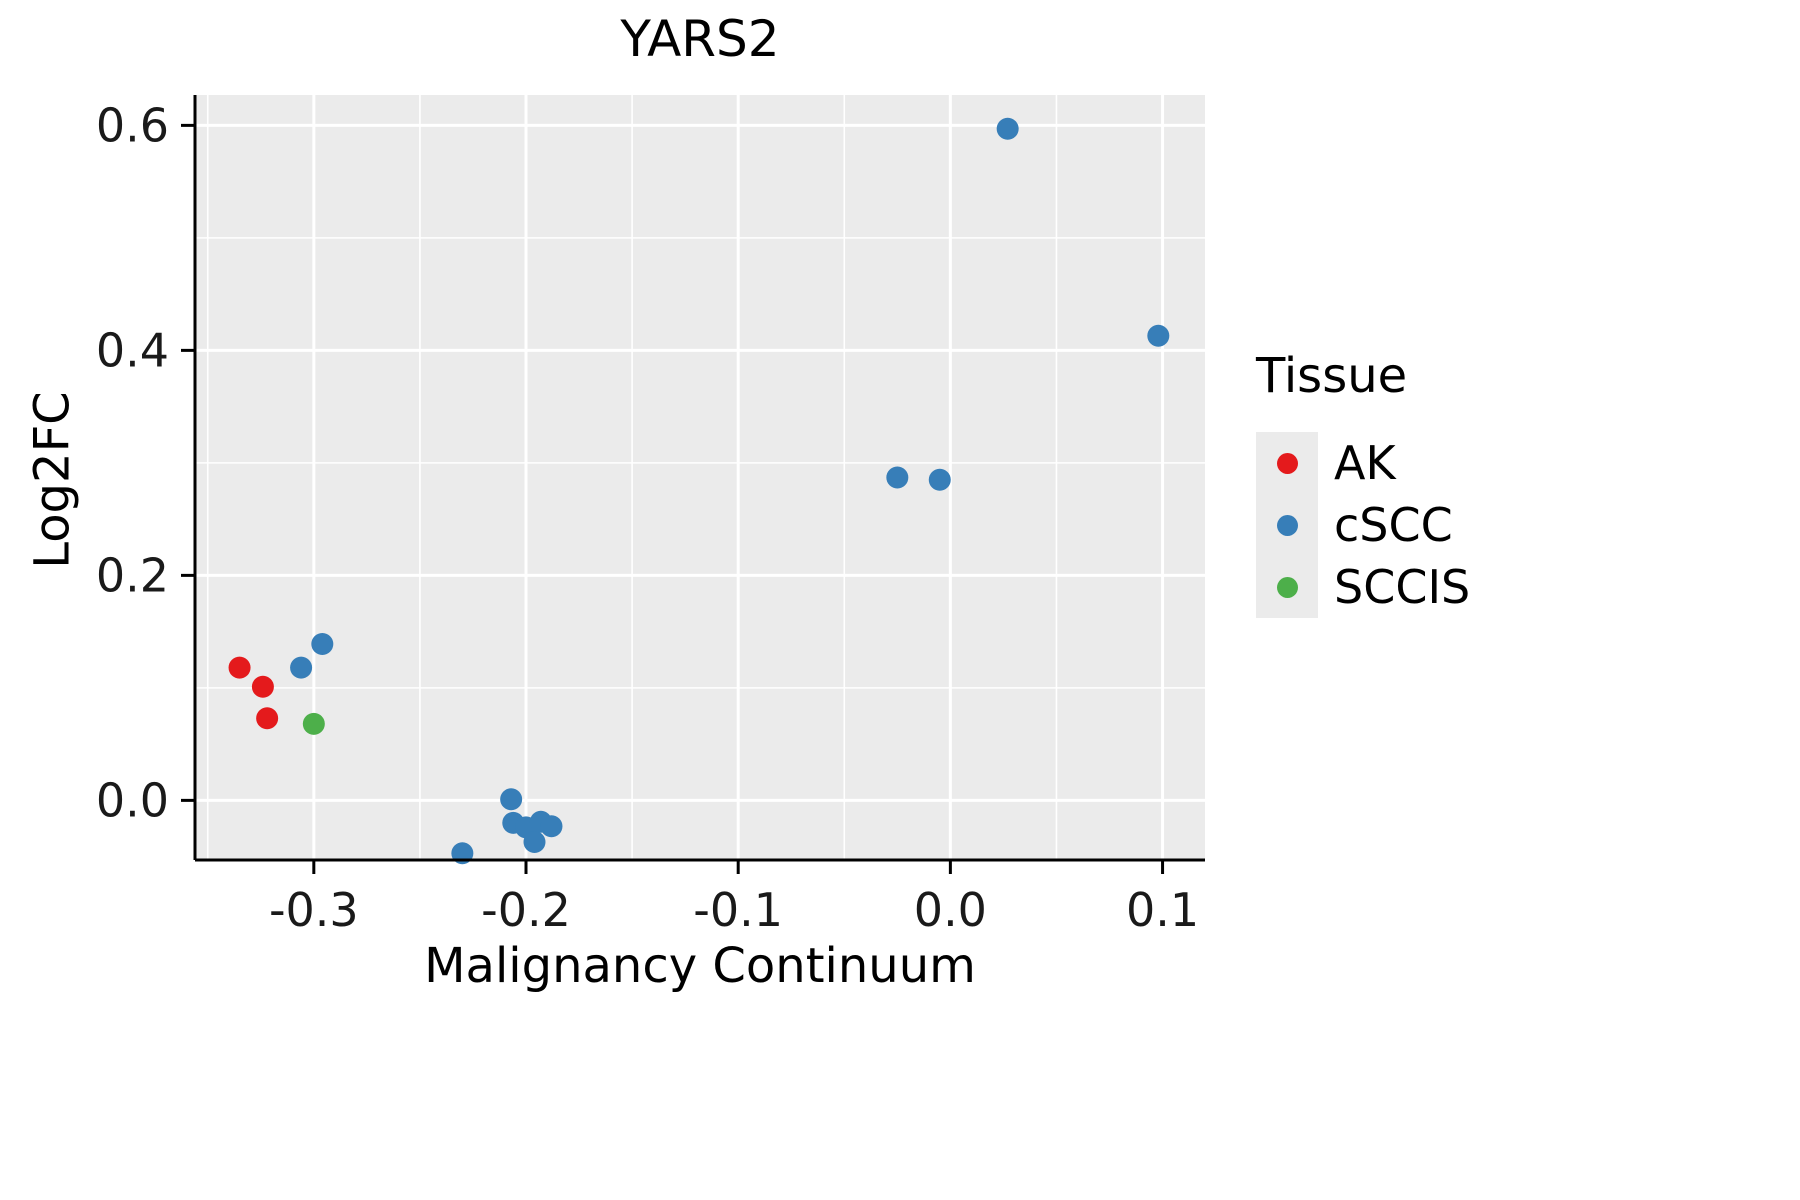  Describe the element at coordinates (132, 575) in the screenshot. I see `y-tick-label: 0.2` at that location.